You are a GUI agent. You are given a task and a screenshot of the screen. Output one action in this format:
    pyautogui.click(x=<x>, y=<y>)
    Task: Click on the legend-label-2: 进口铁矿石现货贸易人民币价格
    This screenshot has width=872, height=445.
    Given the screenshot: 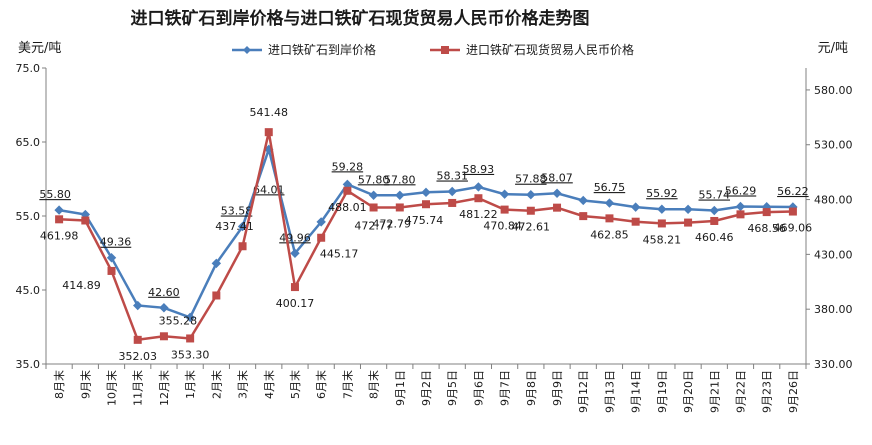 What is the action you would take?
    pyautogui.click(x=550, y=49)
    